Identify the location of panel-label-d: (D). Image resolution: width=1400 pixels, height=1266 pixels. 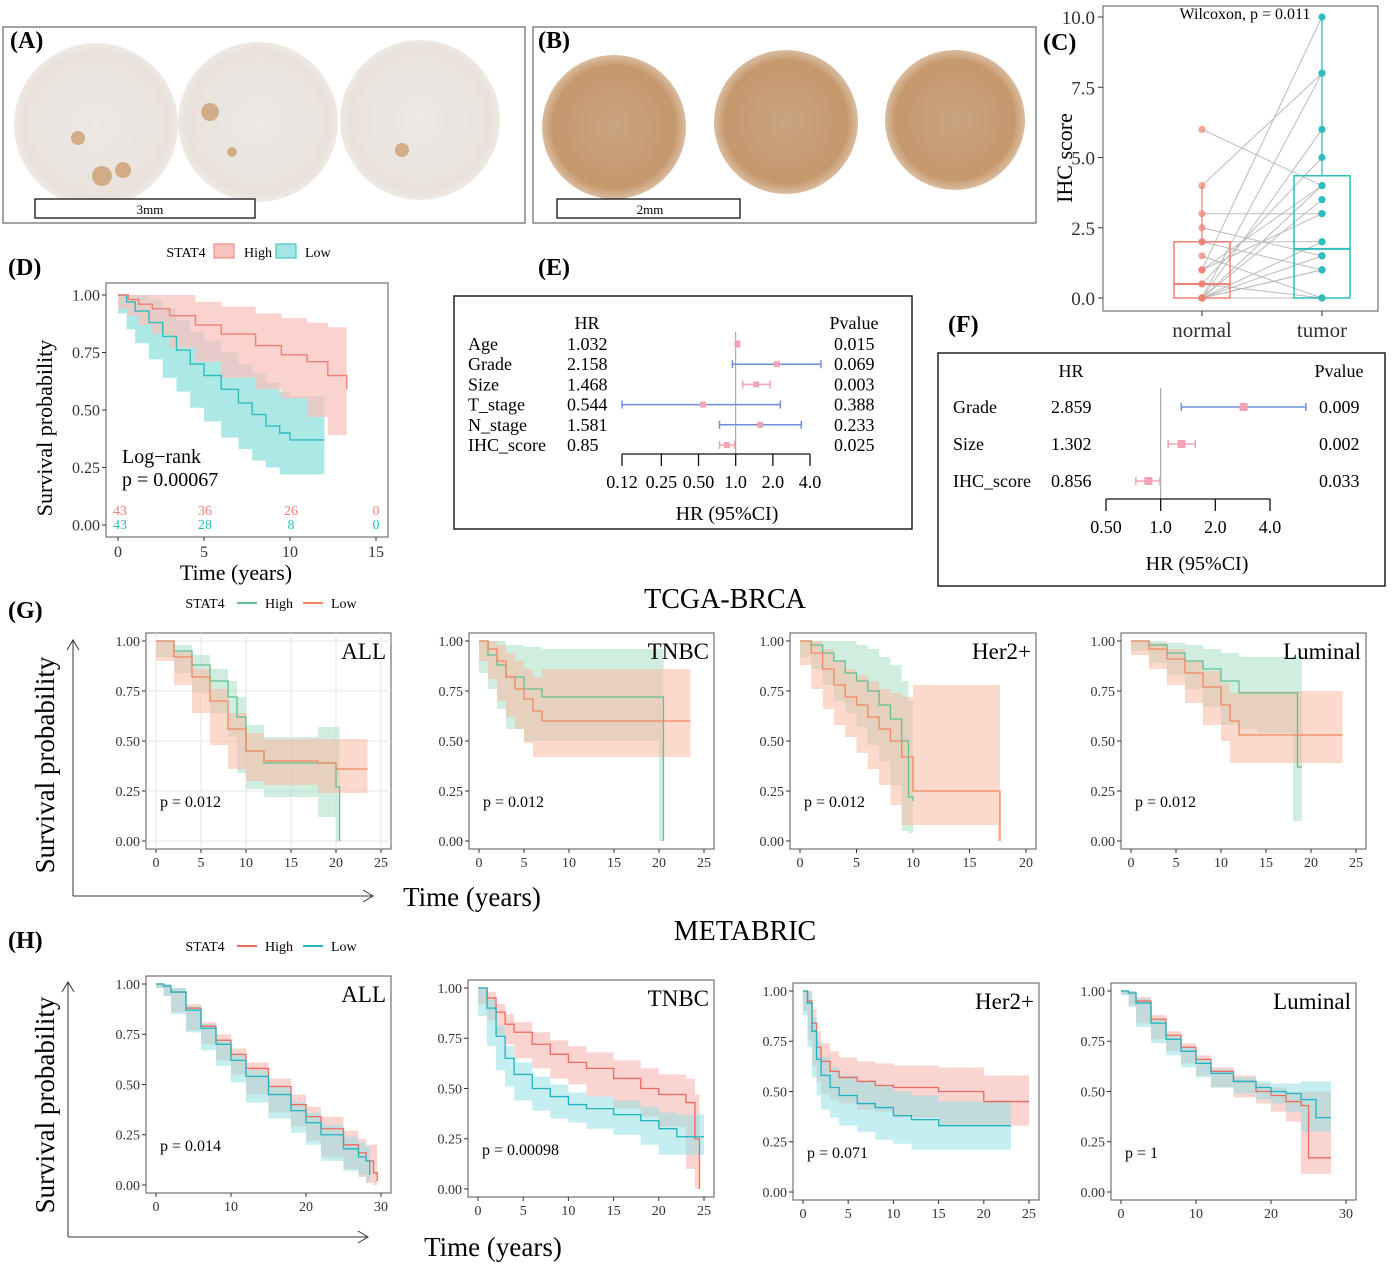
(24, 268).